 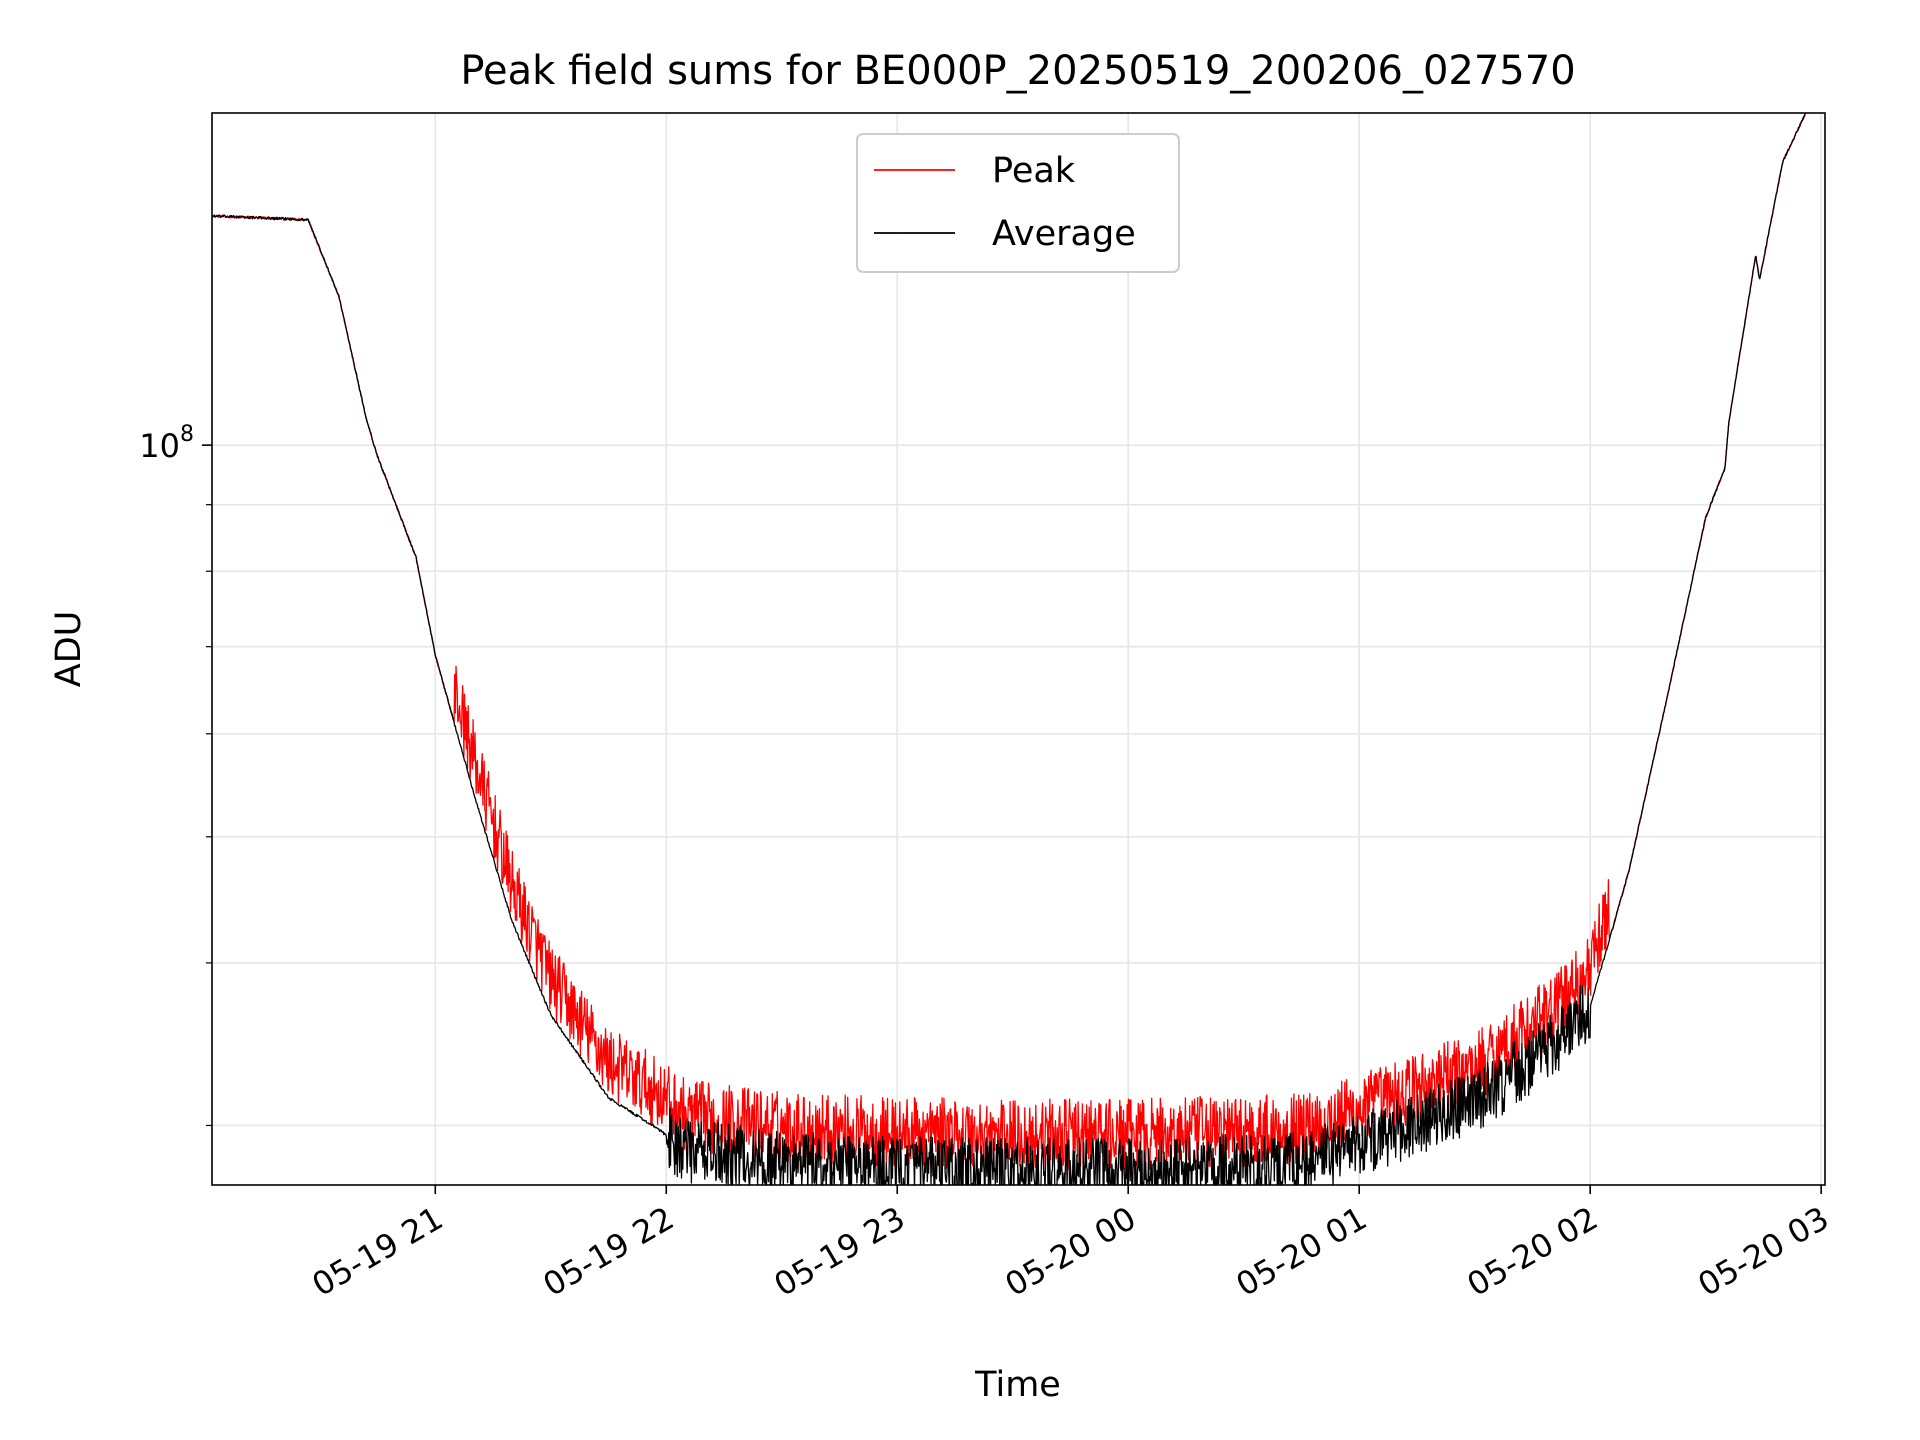 I want to click on y-axis-label: ADU, so click(x=69, y=649).